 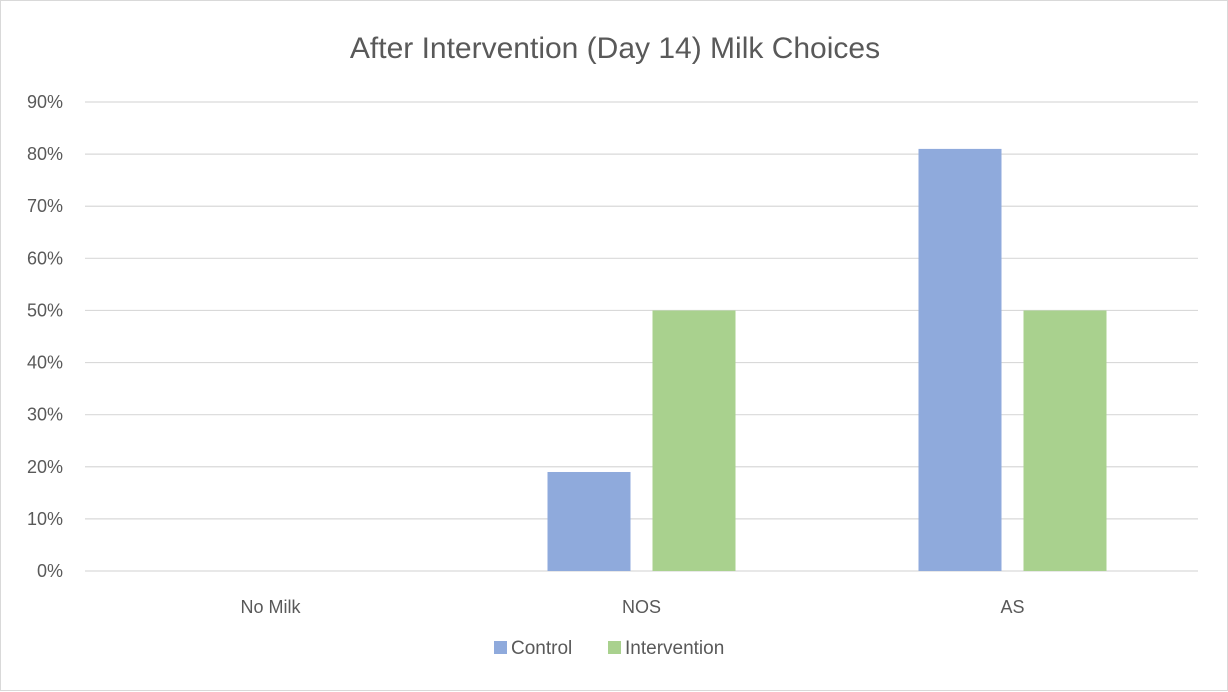 What do you see at coordinates (694, 440) in the screenshot?
I see `bar-intervention-nos` at bounding box center [694, 440].